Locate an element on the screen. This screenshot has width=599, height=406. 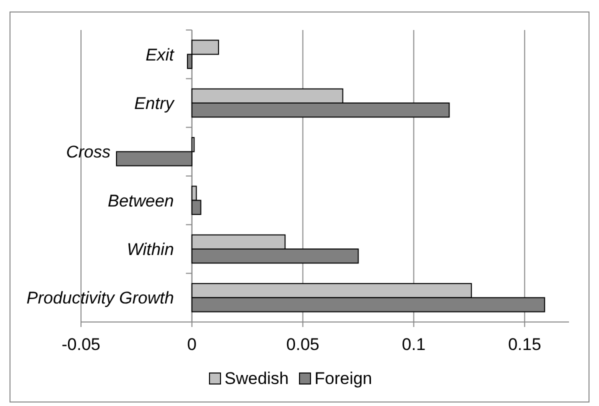
x-tick-label: 0 is located at coordinates (192, 344).